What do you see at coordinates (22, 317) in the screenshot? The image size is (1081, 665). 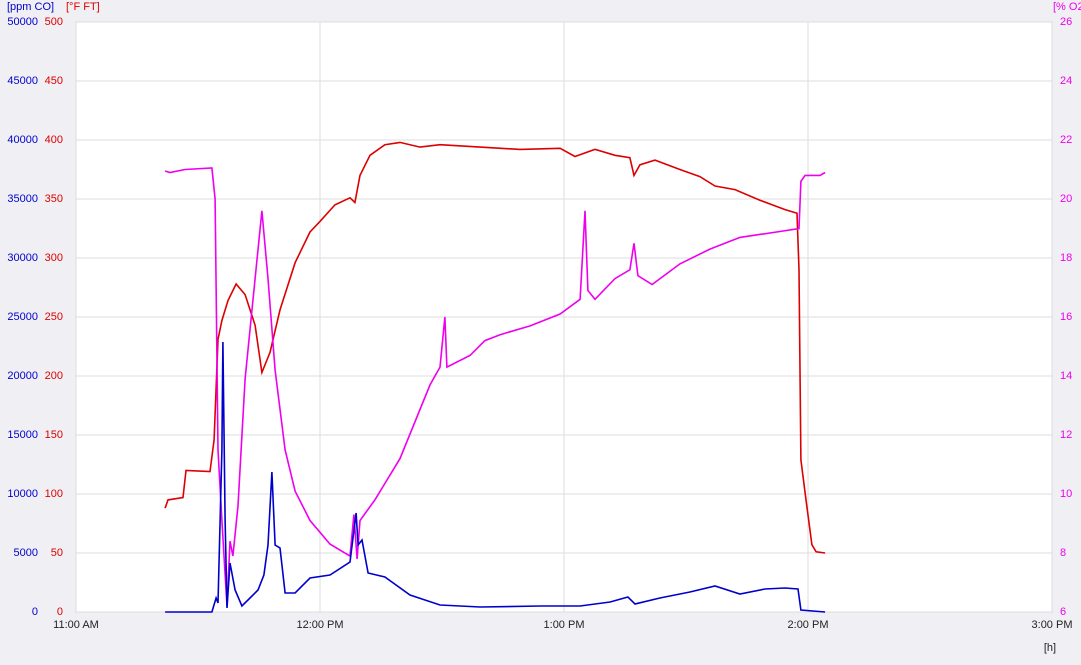 I see `y-tick-label: 25000` at bounding box center [22, 317].